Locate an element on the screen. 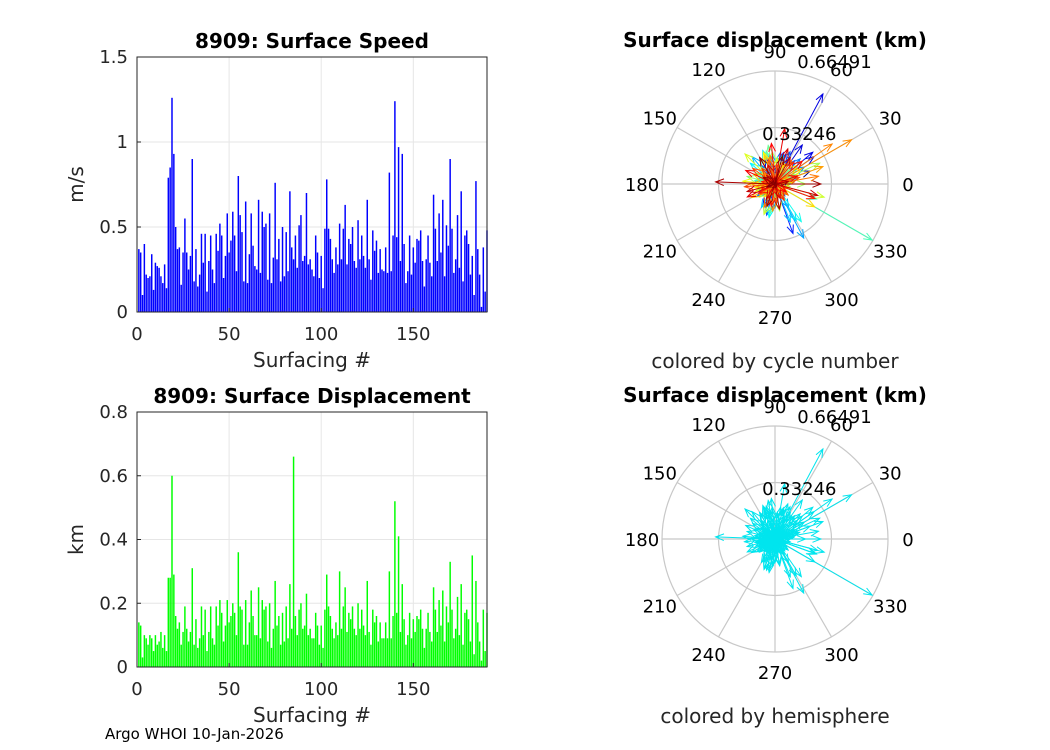  theta-tick-label: 180 is located at coordinates (642, 540).